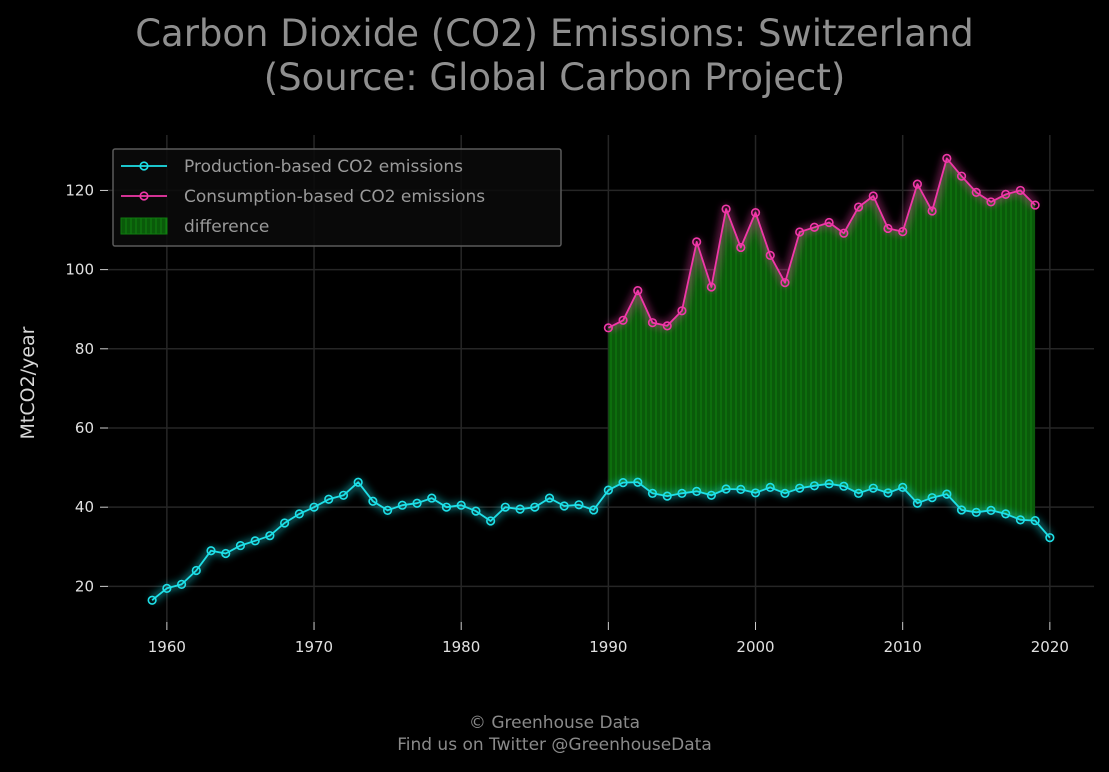  I want to click on y-tick-label: 120, so click(79, 190).